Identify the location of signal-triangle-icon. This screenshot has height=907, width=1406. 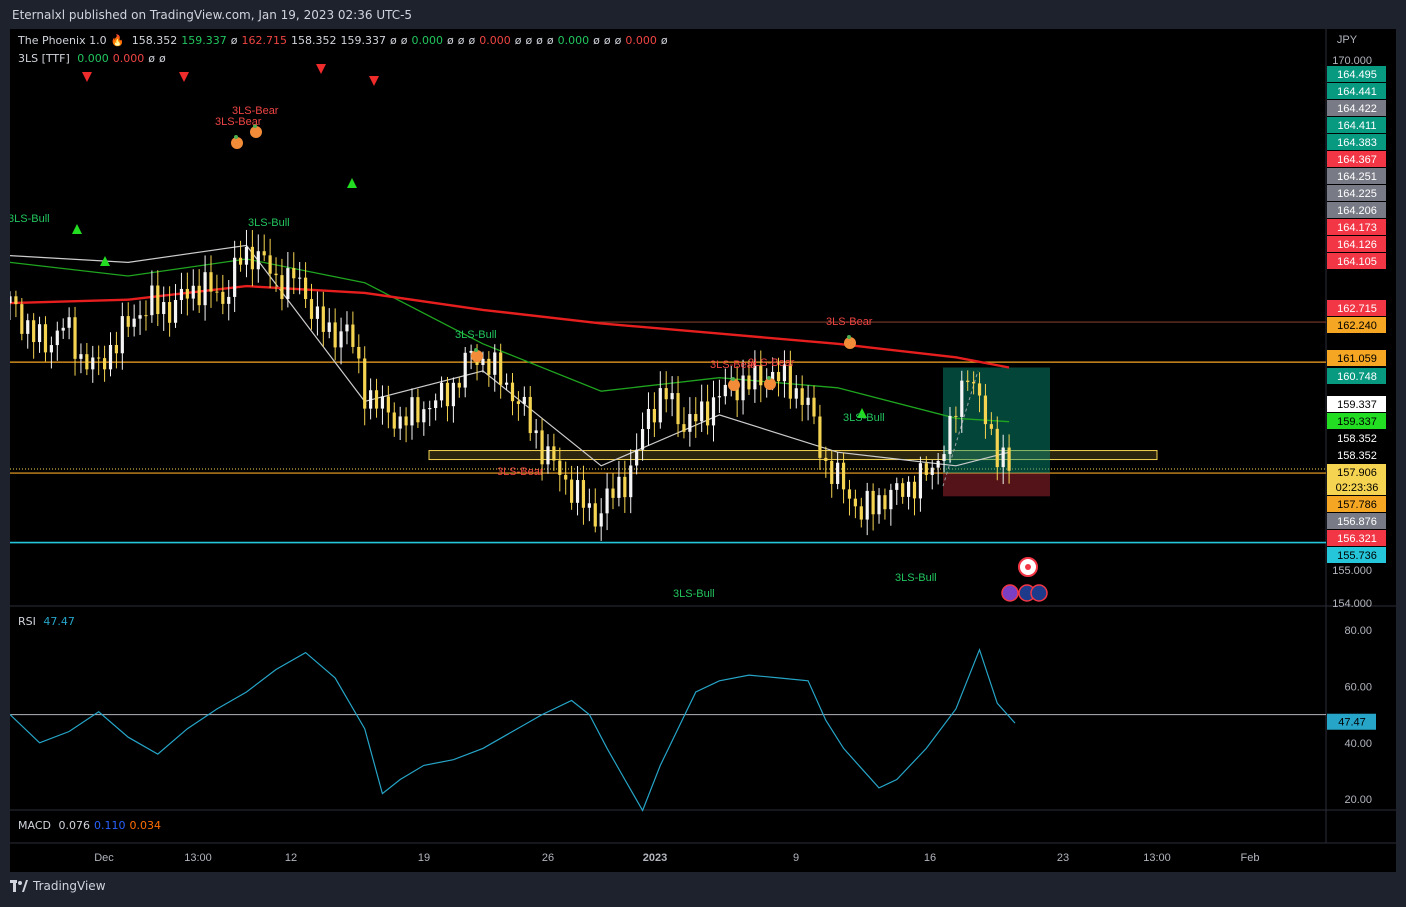
(77, 229).